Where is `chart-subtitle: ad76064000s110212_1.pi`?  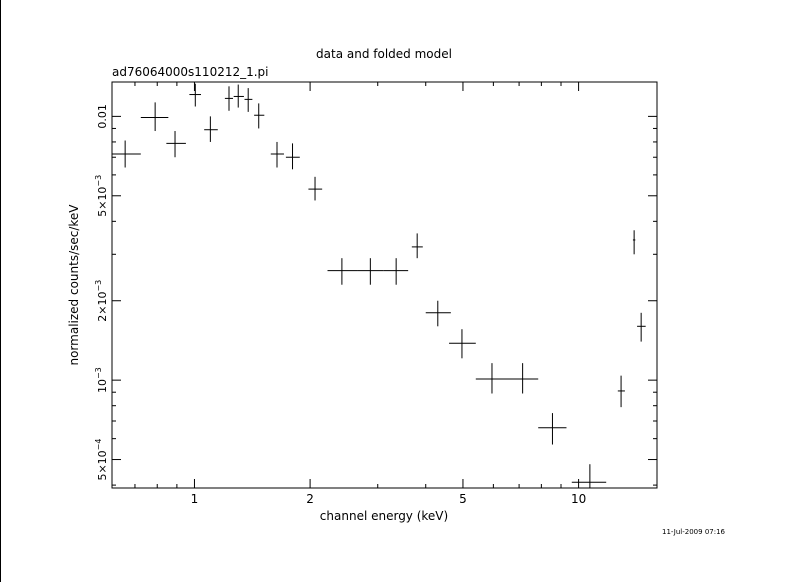
chart-subtitle: ad76064000s110212_1.pi is located at coordinates (190, 72).